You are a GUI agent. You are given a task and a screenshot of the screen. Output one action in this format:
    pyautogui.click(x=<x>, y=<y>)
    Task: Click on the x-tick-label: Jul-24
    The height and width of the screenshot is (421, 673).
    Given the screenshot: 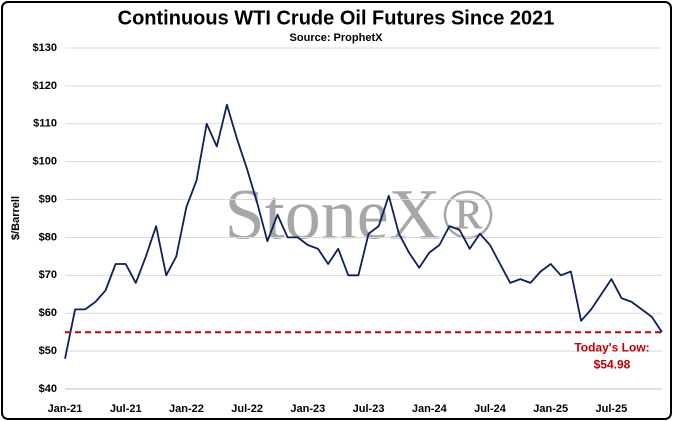 What is the action you would take?
    pyautogui.click(x=490, y=409)
    